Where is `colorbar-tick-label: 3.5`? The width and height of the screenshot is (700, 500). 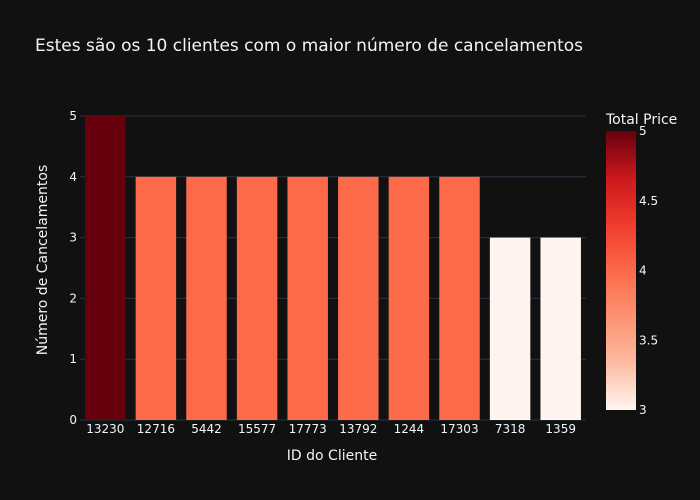 colorbar-tick-label: 3.5 is located at coordinates (648, 340).